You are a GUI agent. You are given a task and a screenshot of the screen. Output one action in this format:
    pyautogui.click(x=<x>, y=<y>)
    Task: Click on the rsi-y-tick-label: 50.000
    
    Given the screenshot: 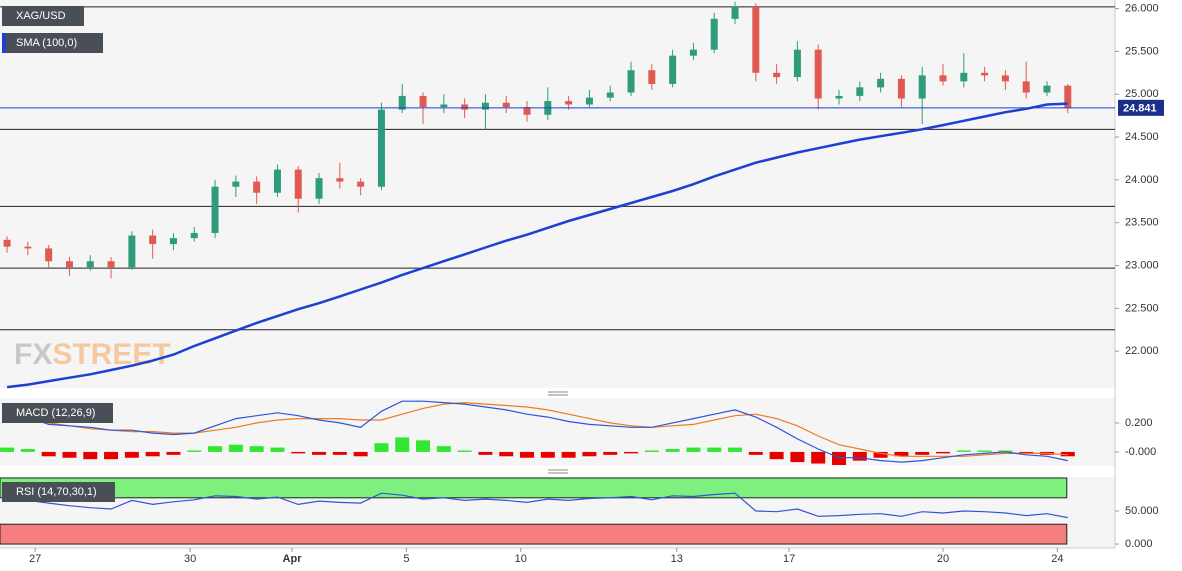 What is the action you would take?
    pyautogui.click(x=1142, y=511)
    